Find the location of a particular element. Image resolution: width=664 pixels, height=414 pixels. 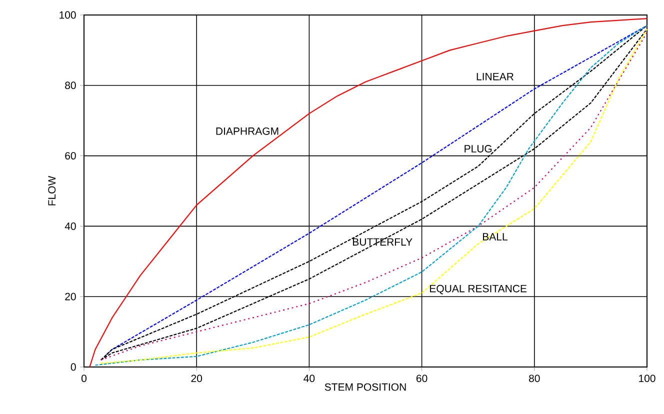

annotation: EQUAL RESITANCE is located at coordinates (478, 289).